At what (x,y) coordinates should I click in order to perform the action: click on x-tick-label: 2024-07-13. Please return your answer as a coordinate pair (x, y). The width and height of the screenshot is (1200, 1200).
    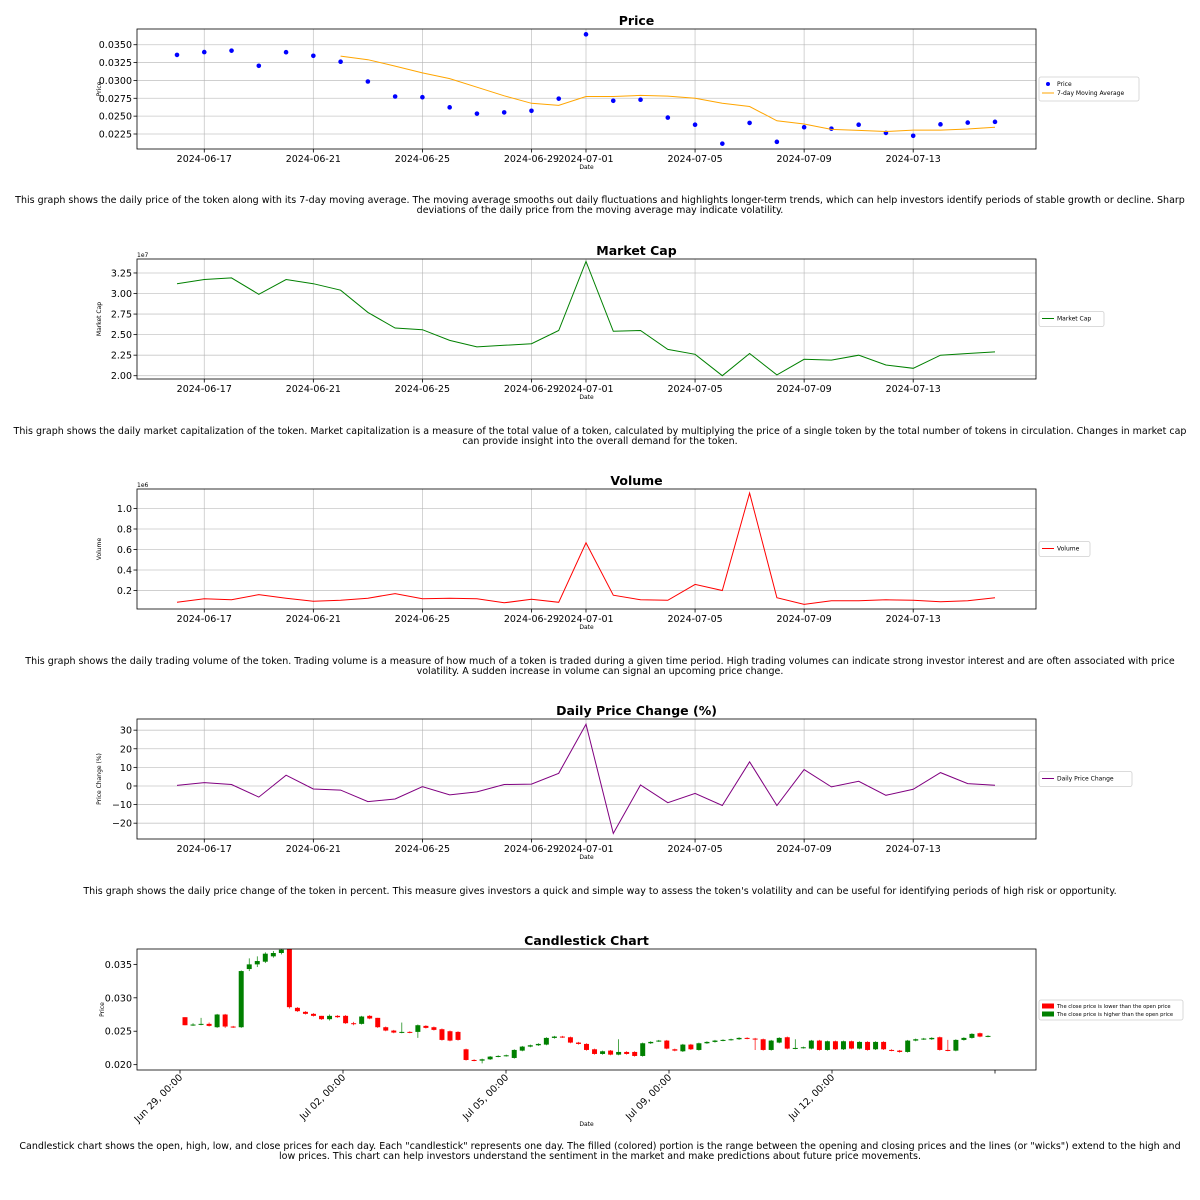
    Looking at the image, I should click on (913, 849).